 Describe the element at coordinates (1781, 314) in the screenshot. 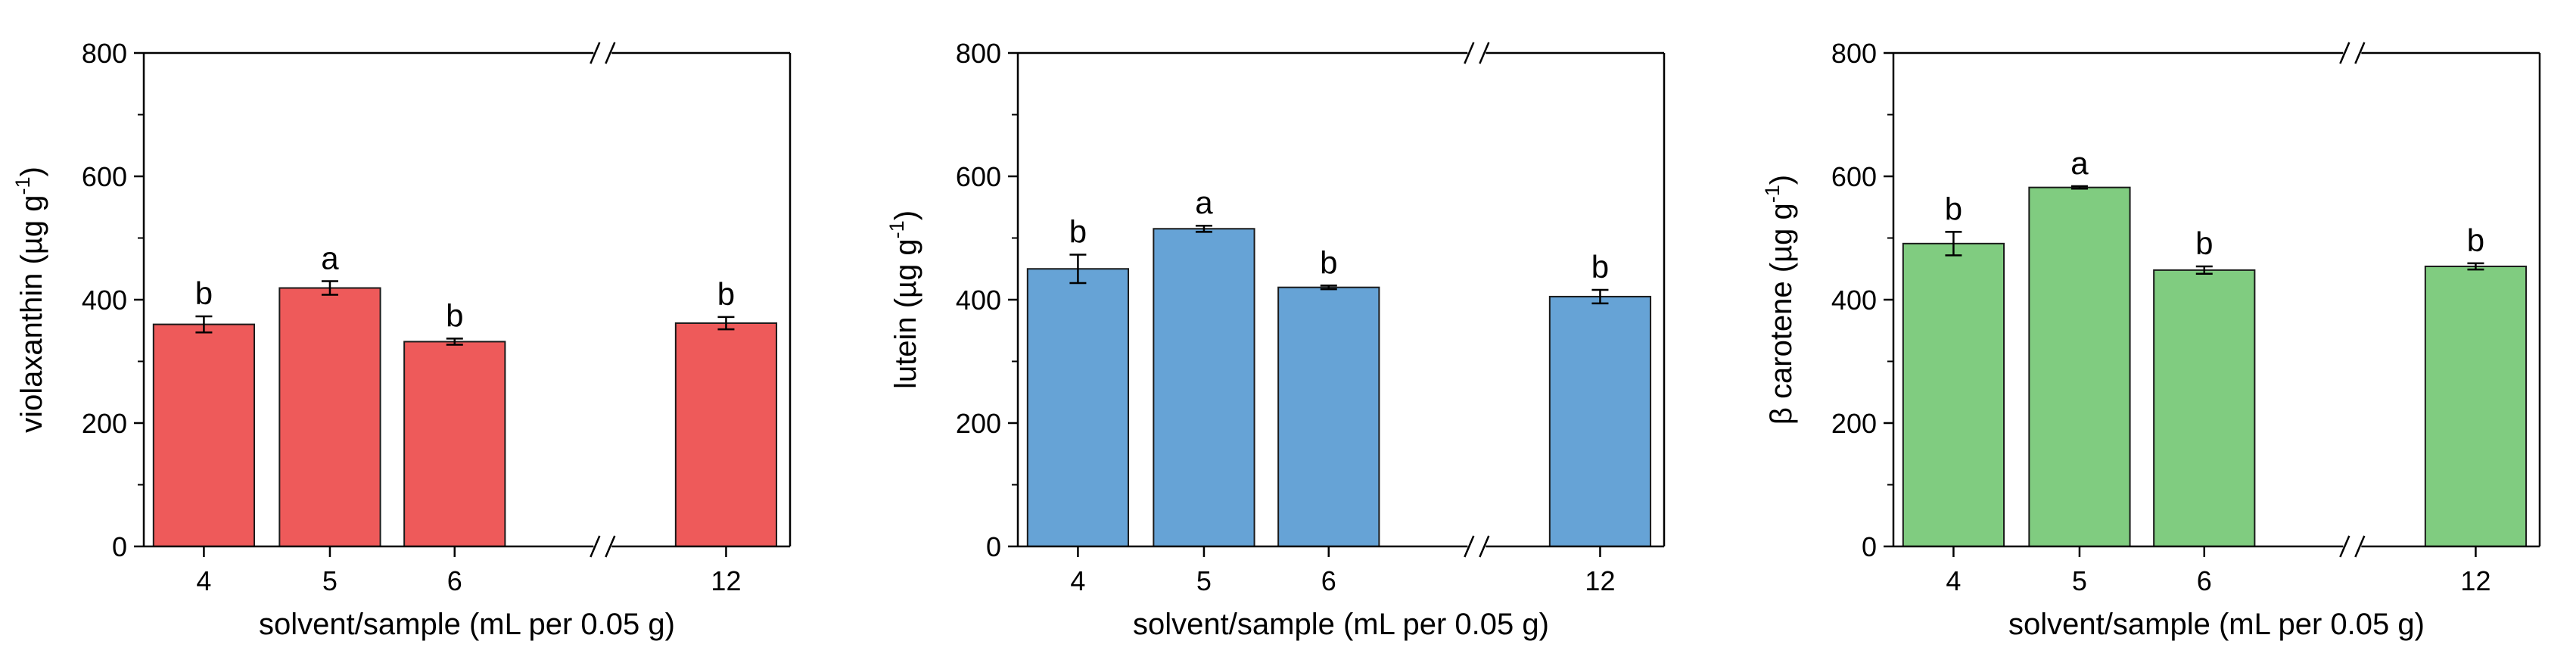

I see `y-axis-label-main: β carotene (µg g` at that location.